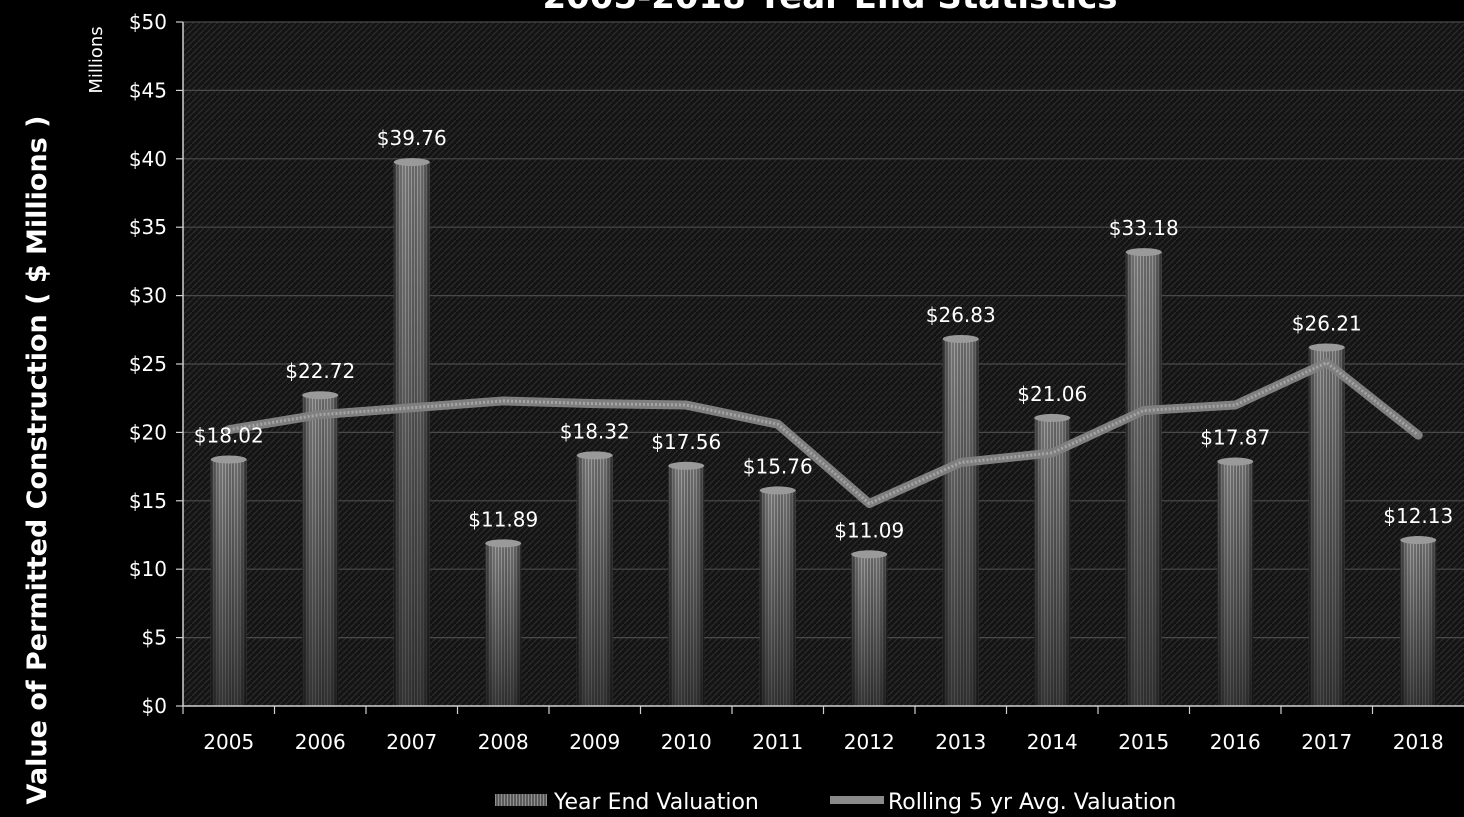  I want to click on x-tick-label: 2005, so click(228, 742).